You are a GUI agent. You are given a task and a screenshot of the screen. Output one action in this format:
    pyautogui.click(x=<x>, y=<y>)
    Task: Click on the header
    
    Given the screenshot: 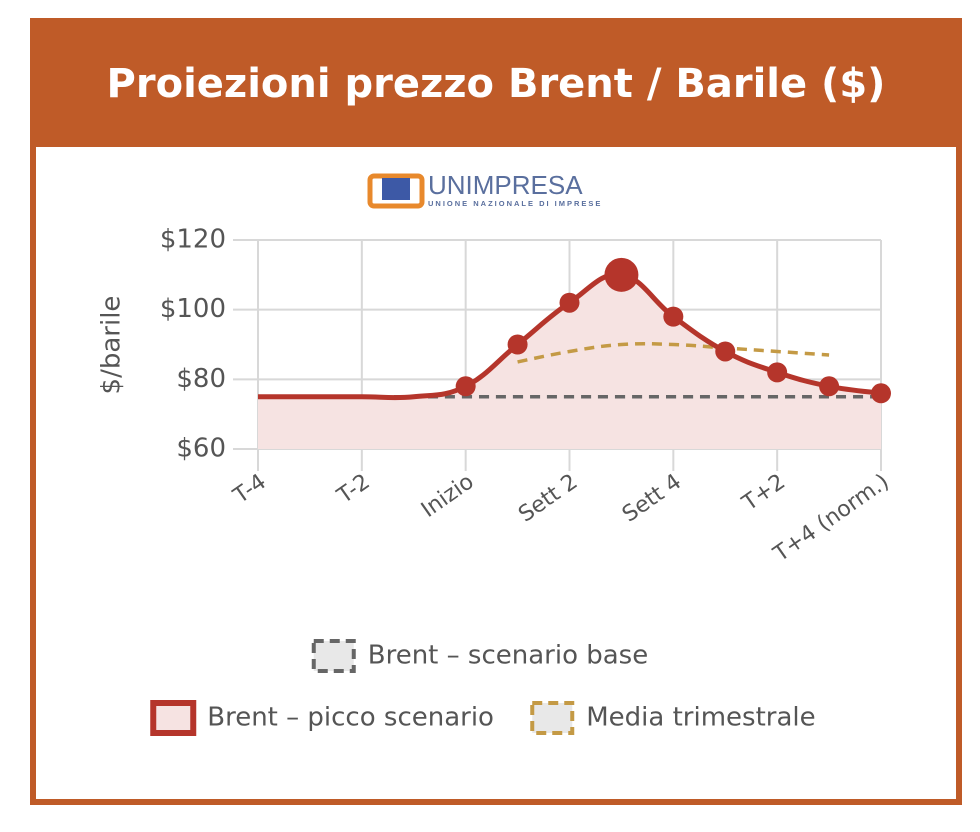 What is the action you would take?
    pyautogui.click(x=496, y=84)
    